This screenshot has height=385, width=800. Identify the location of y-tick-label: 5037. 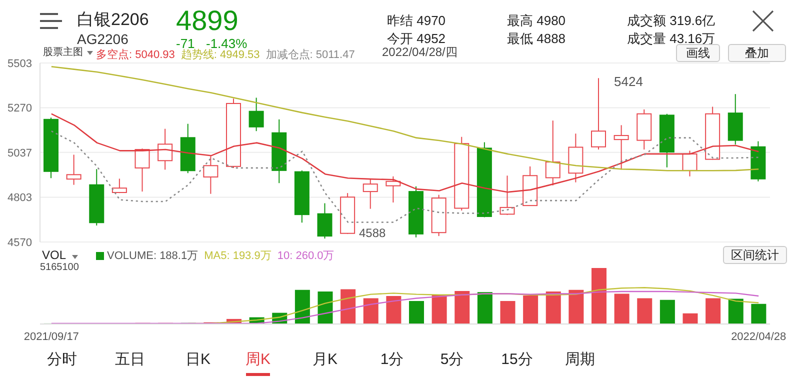
(20, 153).